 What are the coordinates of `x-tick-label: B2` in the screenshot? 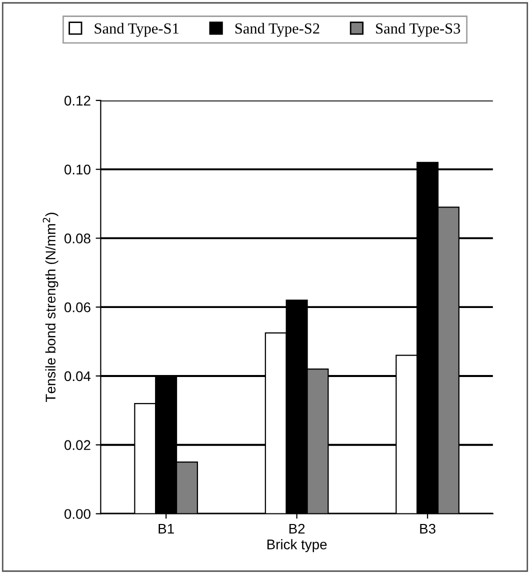 It's located at (297, 529).